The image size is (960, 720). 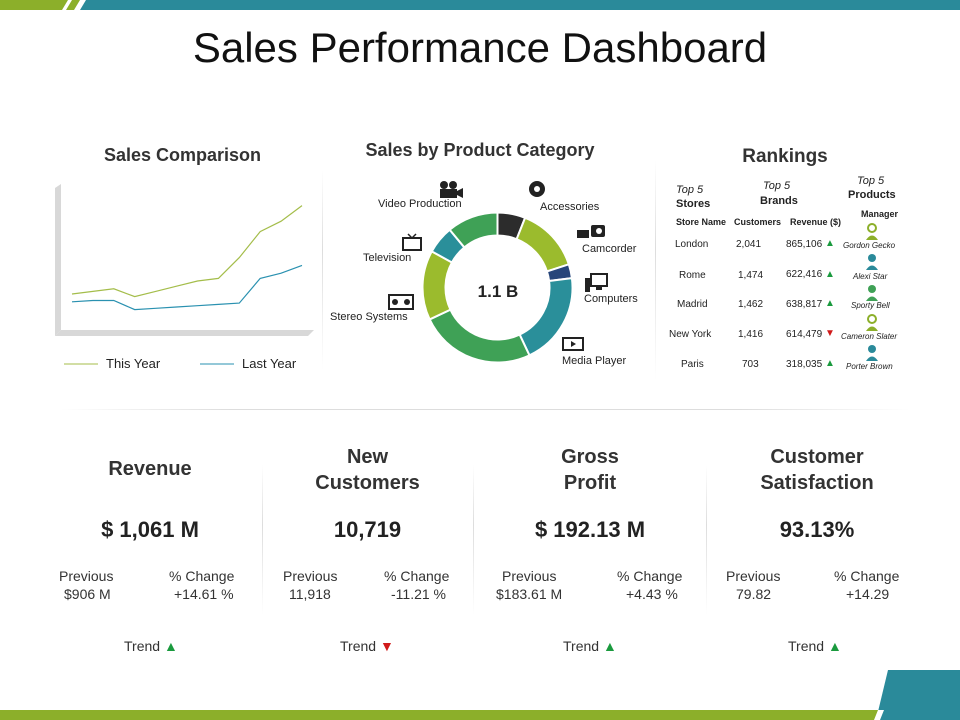 I want to click on kpi-revenue-chg-label: % Change, so click(x=202, y=576).